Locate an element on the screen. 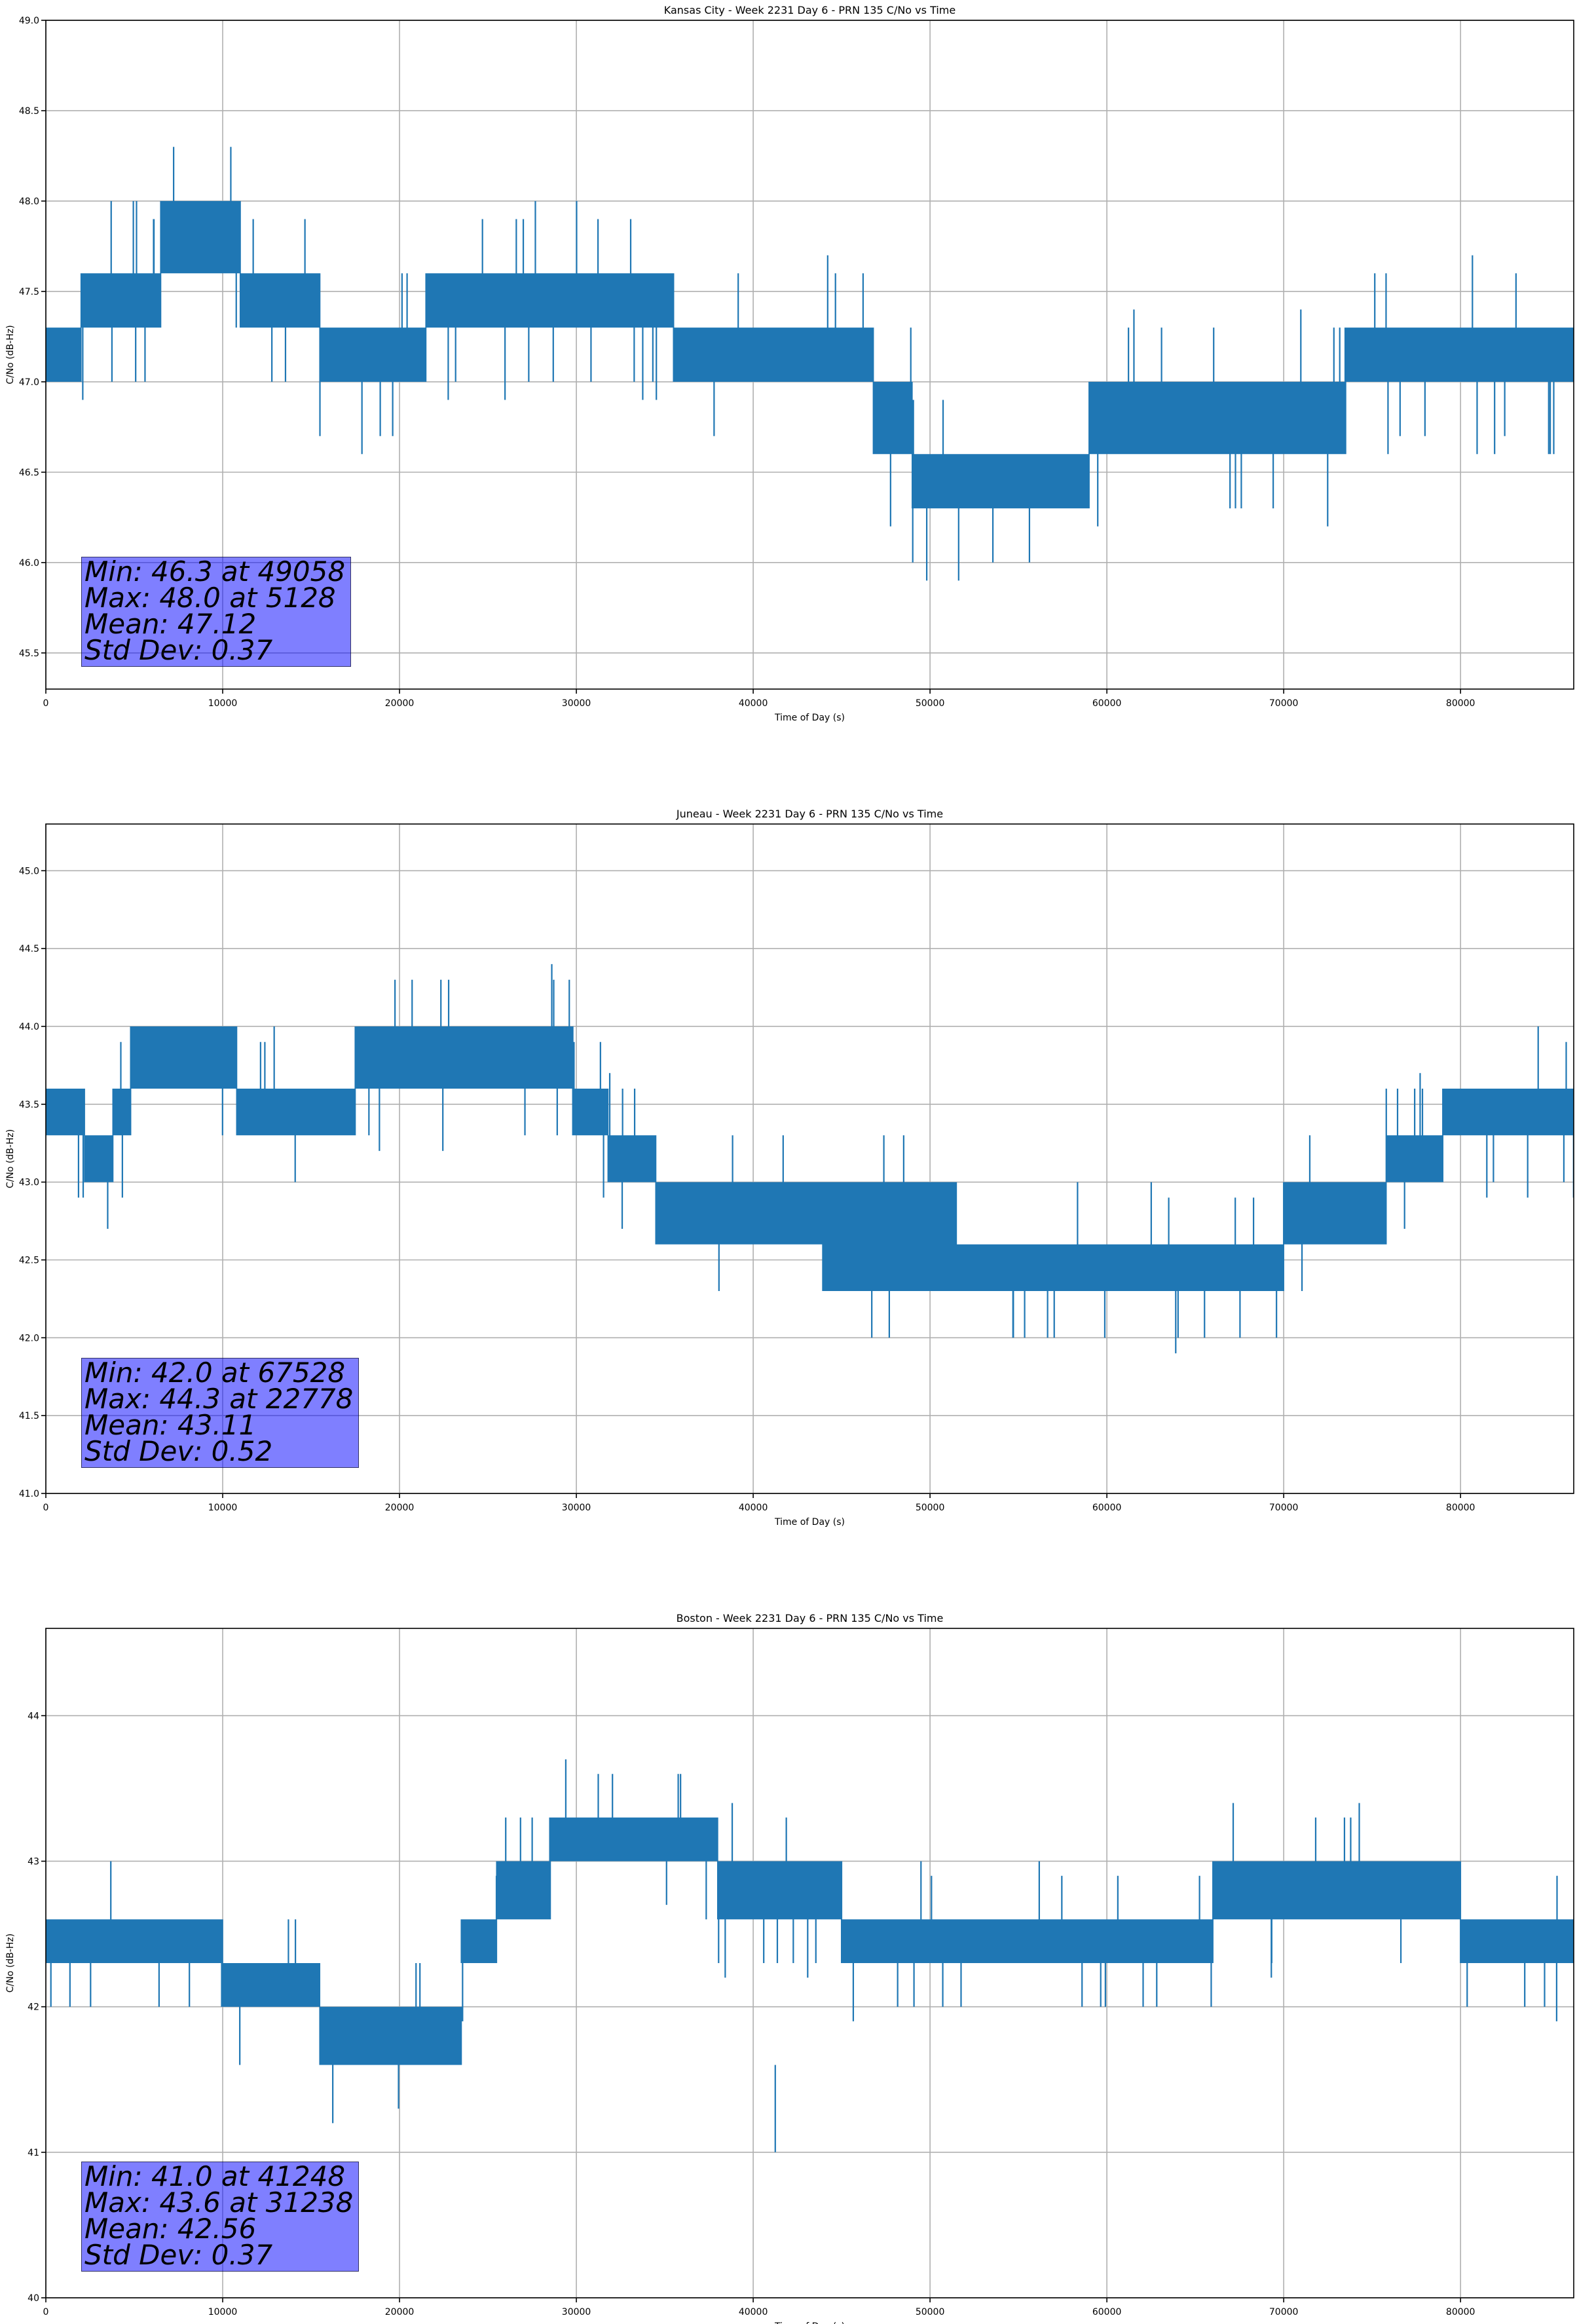 Image resolution: width=1577 pixels, height=2324 pixels. stat-mean: Mean: 43.11 is located at coordinates (170, 1425).